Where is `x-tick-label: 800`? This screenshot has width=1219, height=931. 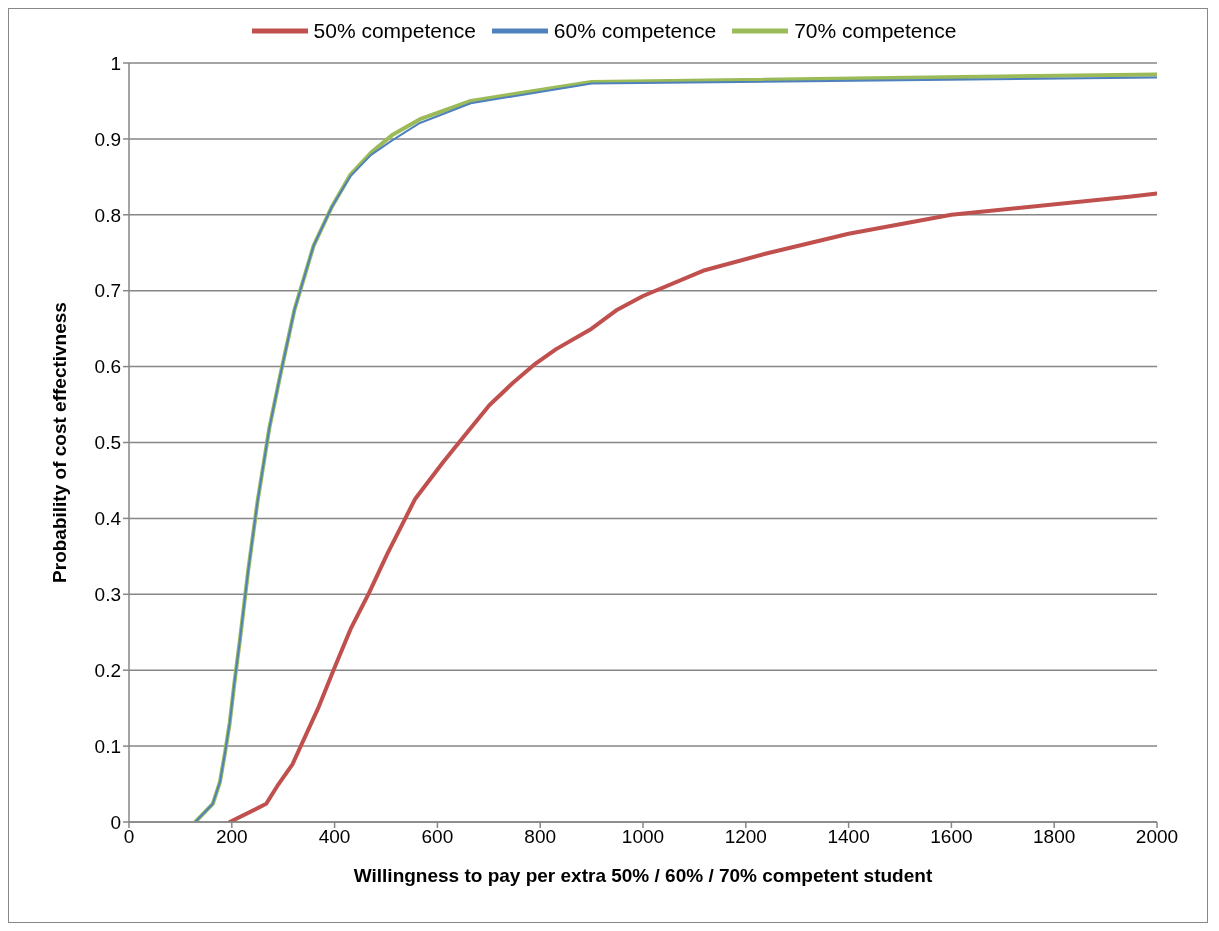
x-tick-label: 800 is located at coordinates (540, 837).